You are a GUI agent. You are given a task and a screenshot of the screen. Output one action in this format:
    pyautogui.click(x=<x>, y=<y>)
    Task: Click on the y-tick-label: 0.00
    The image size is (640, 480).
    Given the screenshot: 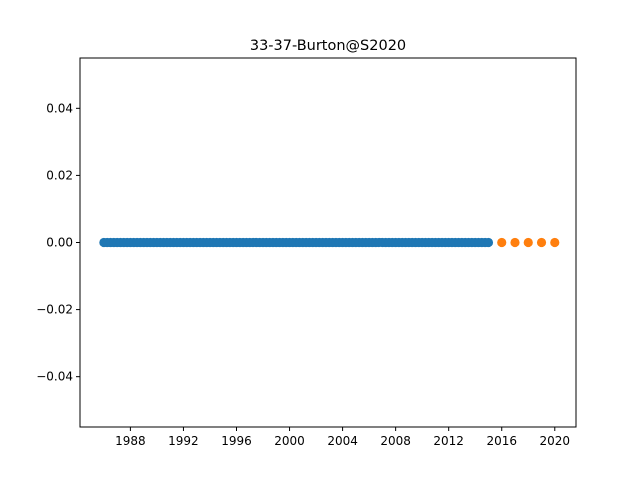 What is the action you would take?
    pyautogui.click(x=59, y=243)
    